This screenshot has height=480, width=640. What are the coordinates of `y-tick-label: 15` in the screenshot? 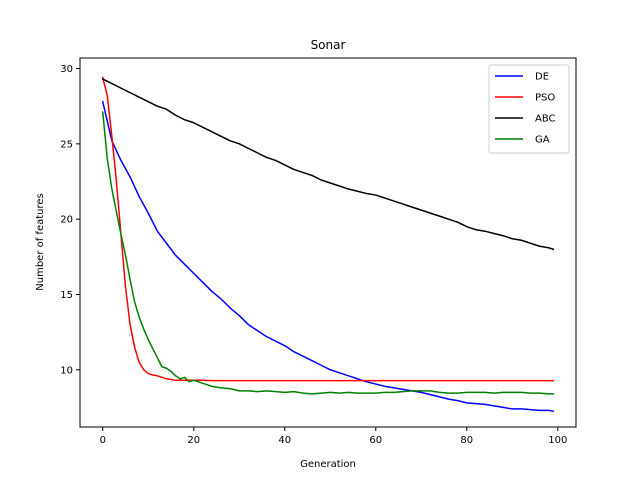 It's located at (66, 295).